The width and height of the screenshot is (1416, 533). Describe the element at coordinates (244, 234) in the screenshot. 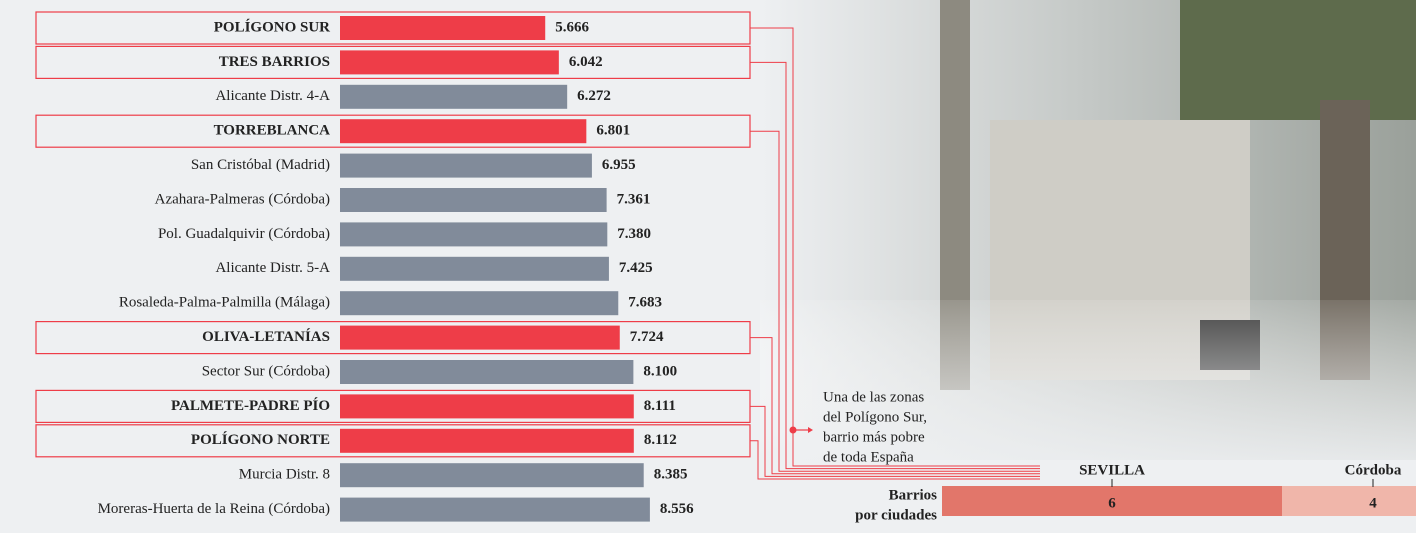

I see `category-label: Pol. Guadalquivir (Córdoba)` at that location.